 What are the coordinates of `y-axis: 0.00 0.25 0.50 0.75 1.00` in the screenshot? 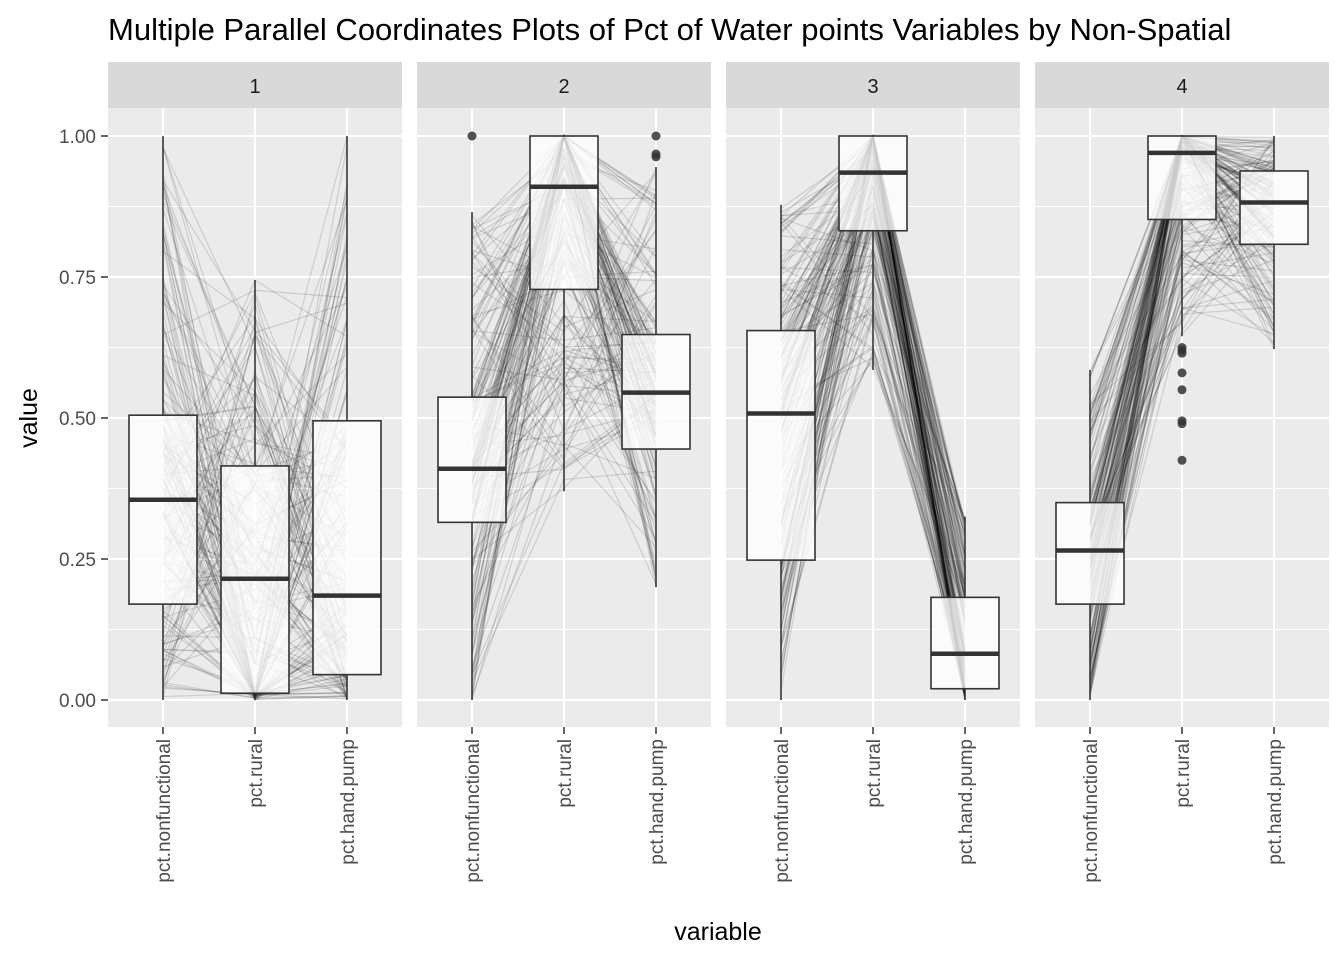 It's located at (83, 419).